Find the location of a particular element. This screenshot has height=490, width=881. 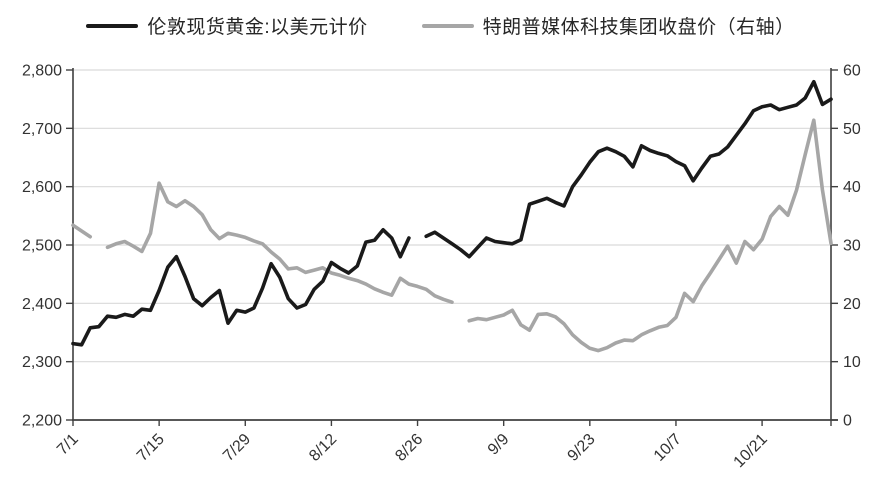

x-axis-label: 7/29 is located at coordinates (237, 448).